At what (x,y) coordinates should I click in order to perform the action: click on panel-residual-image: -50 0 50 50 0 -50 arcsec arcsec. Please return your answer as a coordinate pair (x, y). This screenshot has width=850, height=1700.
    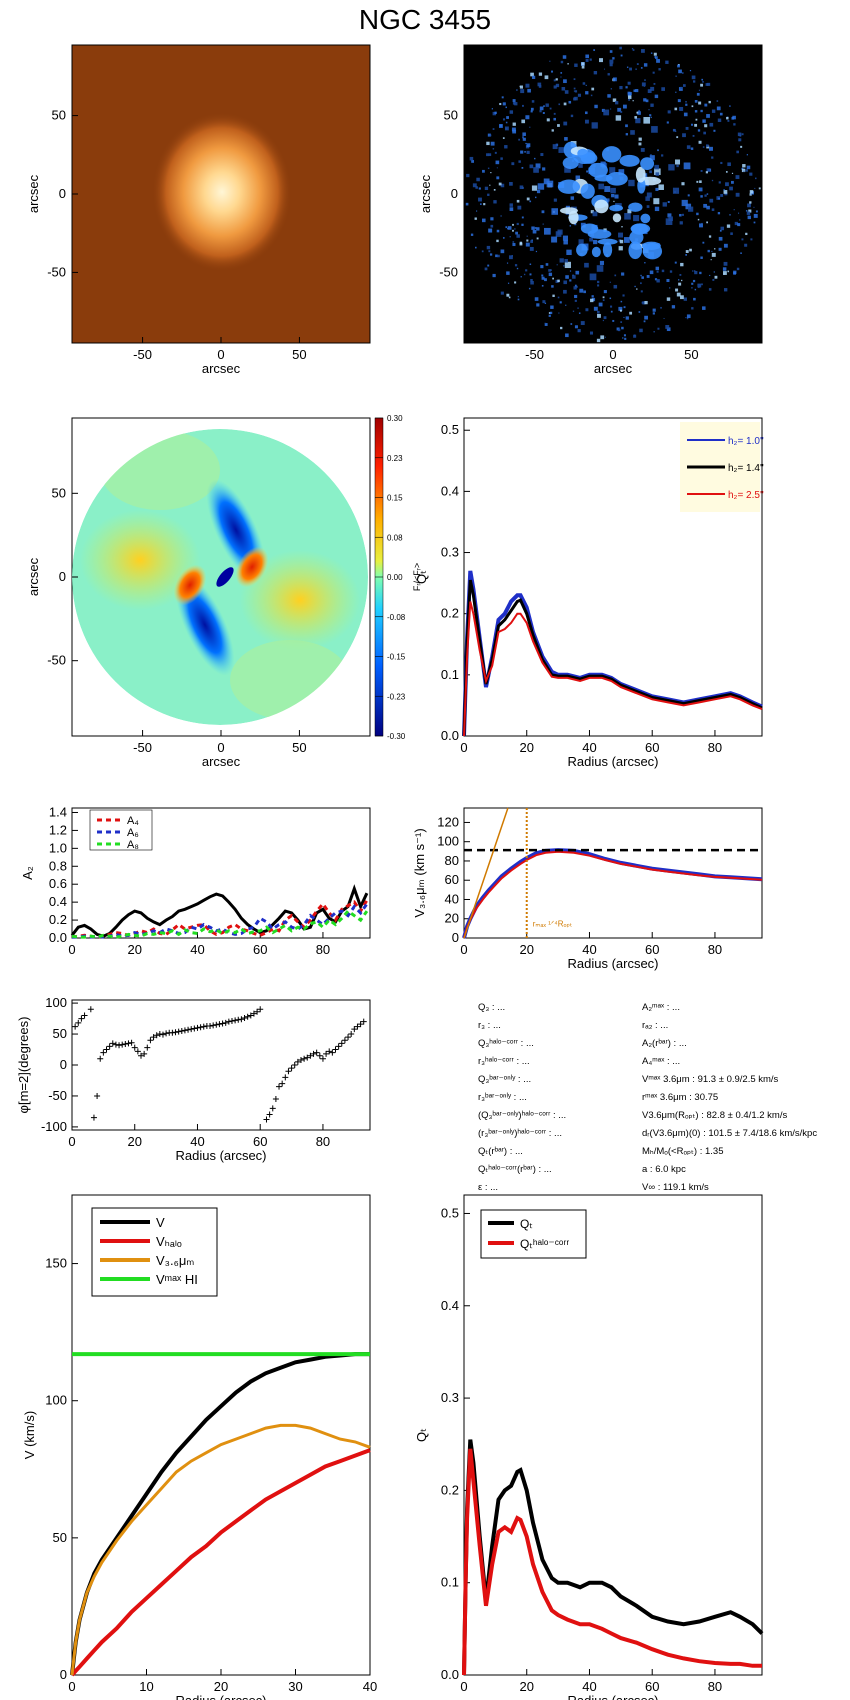
    Looking at the image, I should click on (590, 210).